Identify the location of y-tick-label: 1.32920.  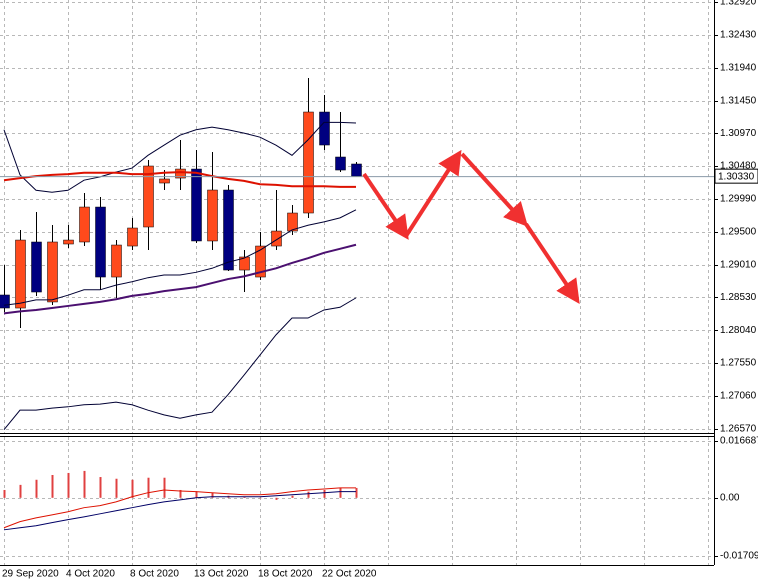
(738, 4).